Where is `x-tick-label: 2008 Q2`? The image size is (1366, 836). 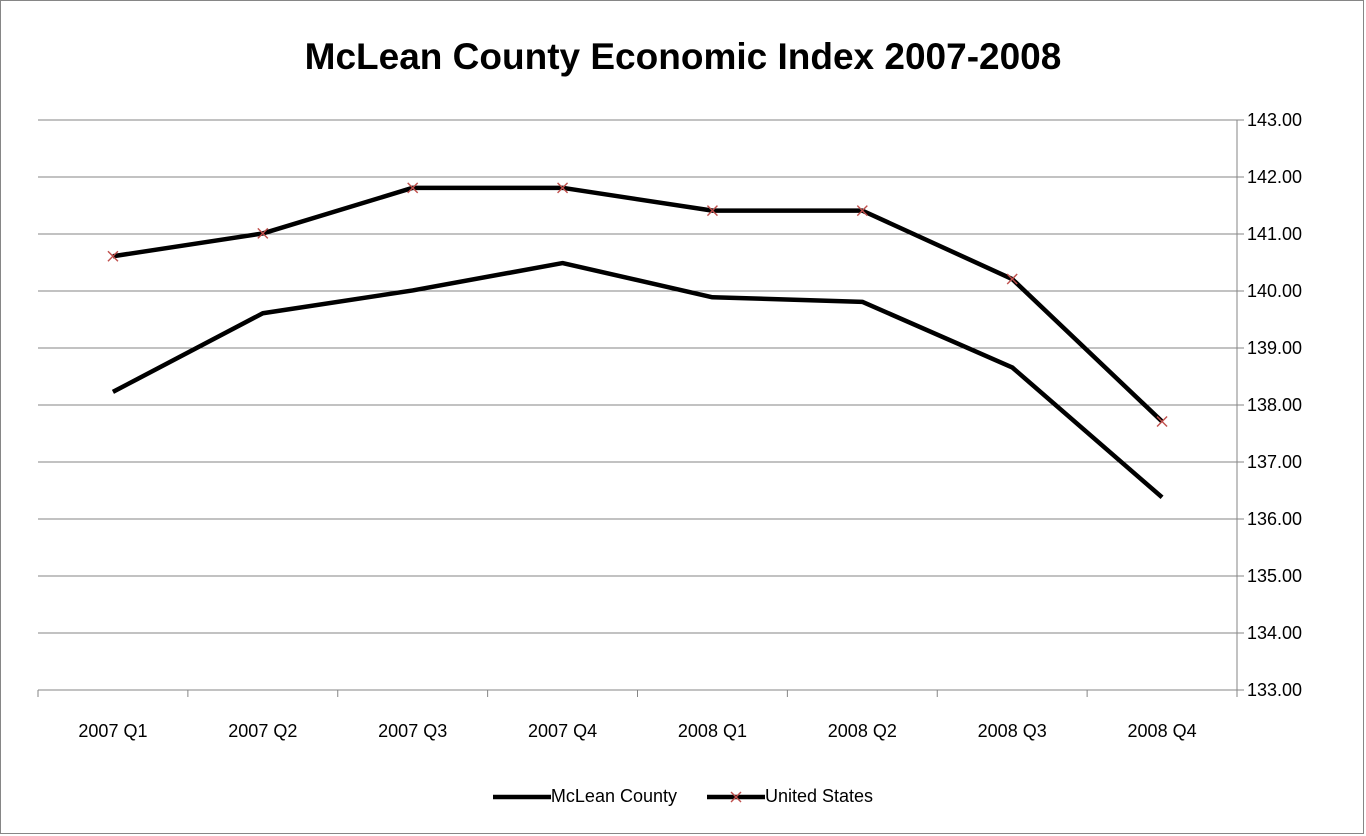
x-tick-label: 2008 Q2 is located at coordinates (862, 731).